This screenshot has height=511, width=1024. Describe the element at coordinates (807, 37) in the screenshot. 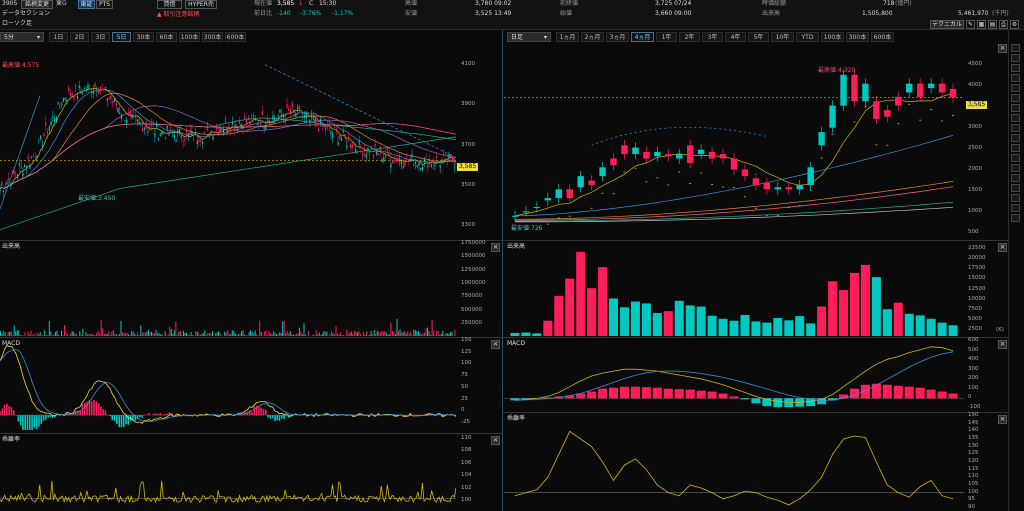

I see `right-tab-10: YTD` at that location.